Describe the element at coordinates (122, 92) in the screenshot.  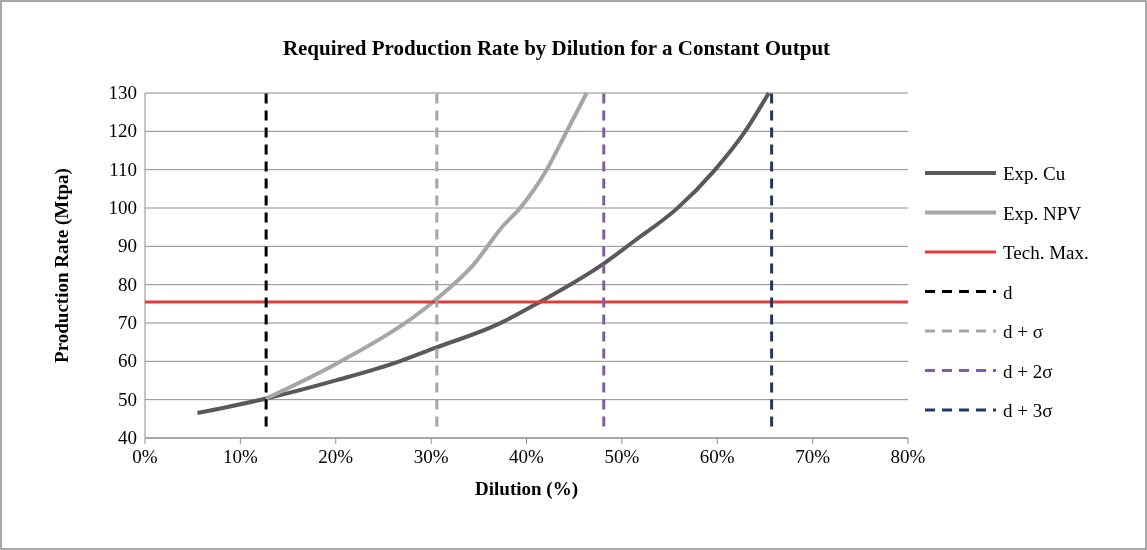
I see `y-tick-label: 130` at that location.